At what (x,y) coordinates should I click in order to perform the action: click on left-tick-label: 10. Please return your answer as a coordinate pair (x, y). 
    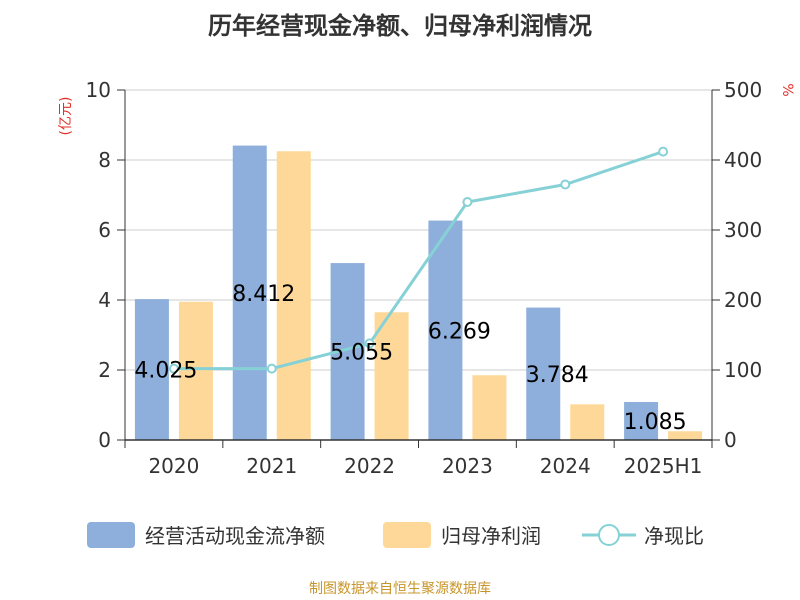
    Looking at the image, I should click on (98, 90).